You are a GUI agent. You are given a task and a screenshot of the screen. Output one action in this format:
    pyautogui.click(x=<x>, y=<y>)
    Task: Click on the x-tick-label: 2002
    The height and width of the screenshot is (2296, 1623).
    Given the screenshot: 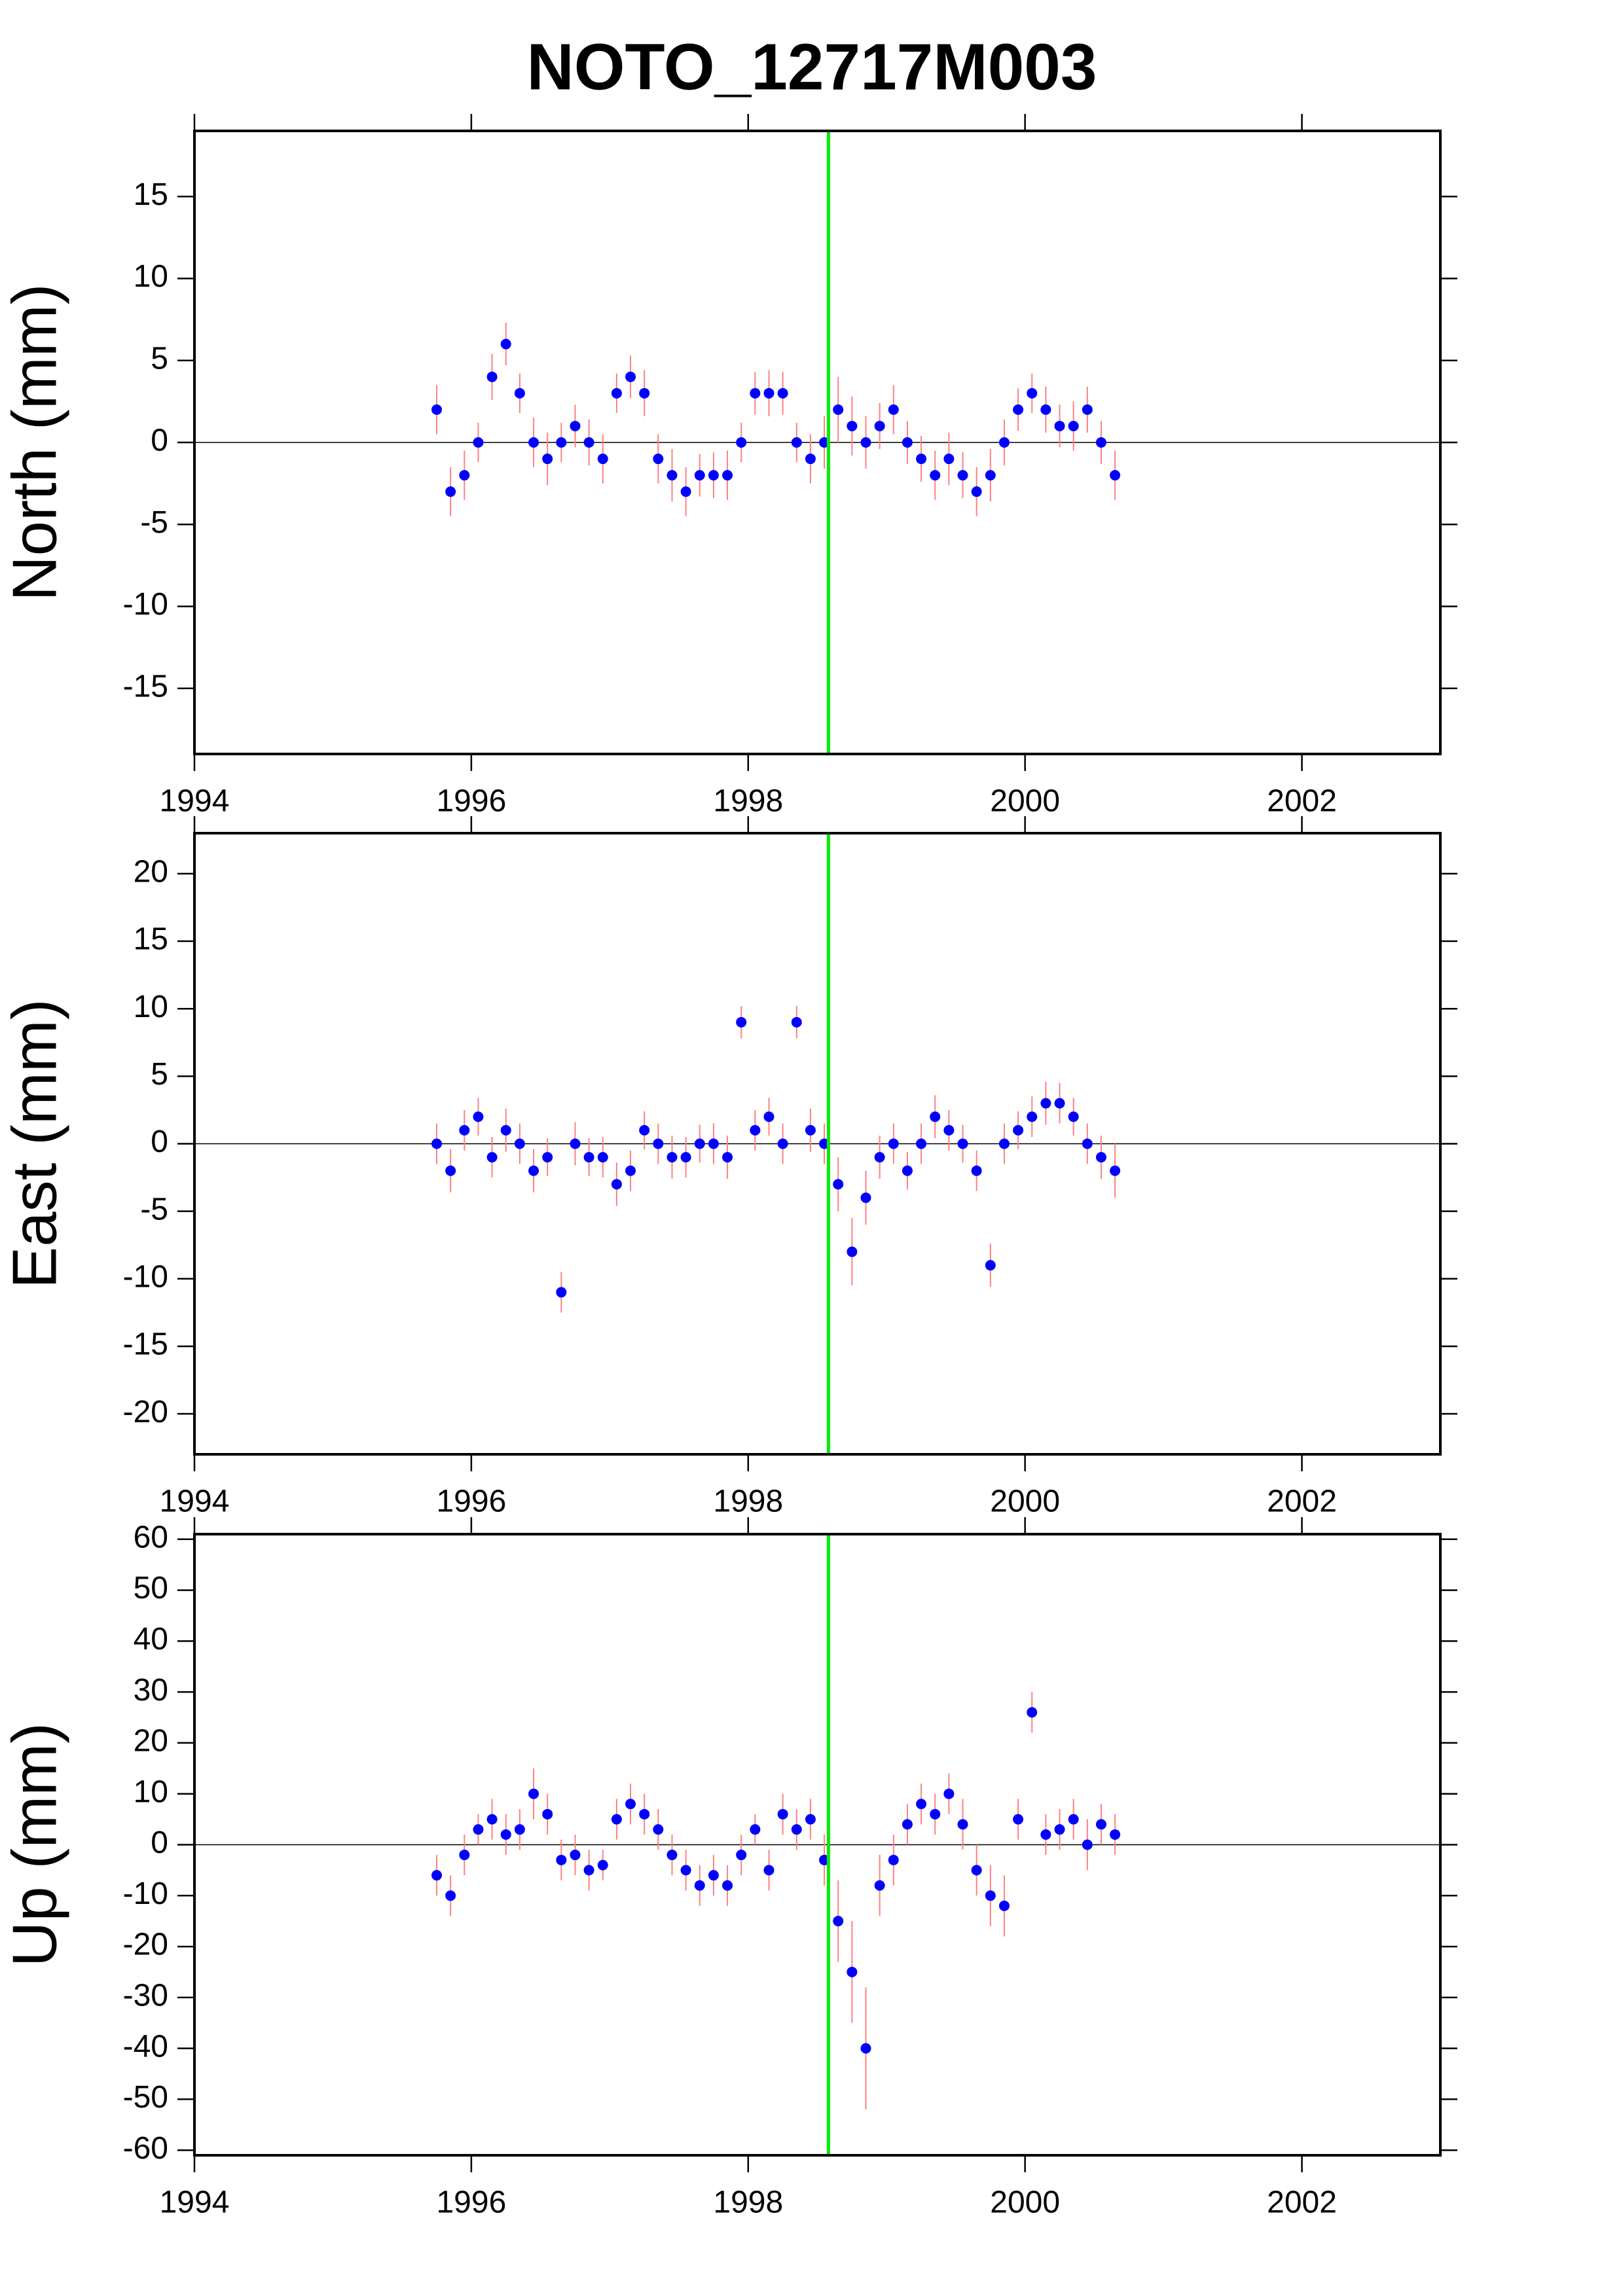 What is the action you would take?
    pyautogui.click(x=1302, y=2202)
    